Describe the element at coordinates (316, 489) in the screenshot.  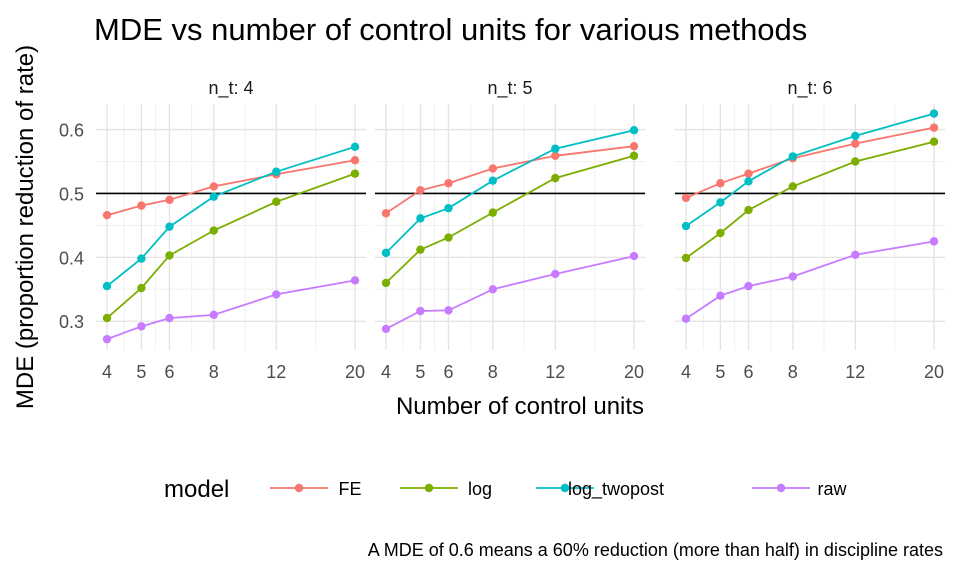
I see `legend-entry-FE: FE` at that location.